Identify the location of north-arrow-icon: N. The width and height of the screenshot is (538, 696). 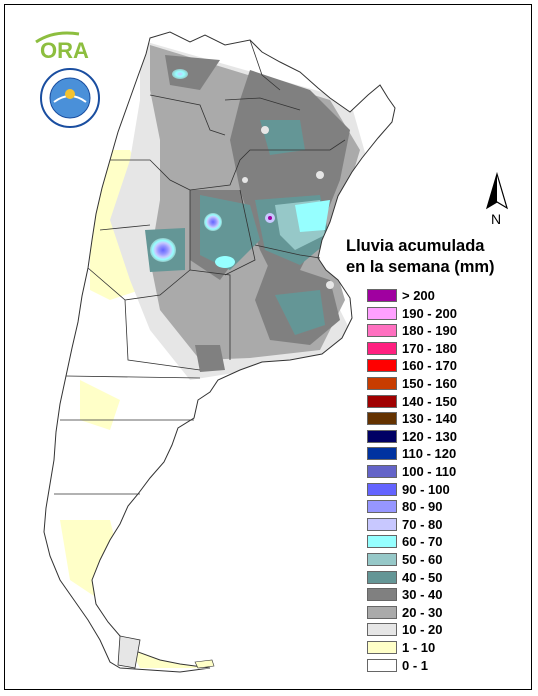
(497, 199).